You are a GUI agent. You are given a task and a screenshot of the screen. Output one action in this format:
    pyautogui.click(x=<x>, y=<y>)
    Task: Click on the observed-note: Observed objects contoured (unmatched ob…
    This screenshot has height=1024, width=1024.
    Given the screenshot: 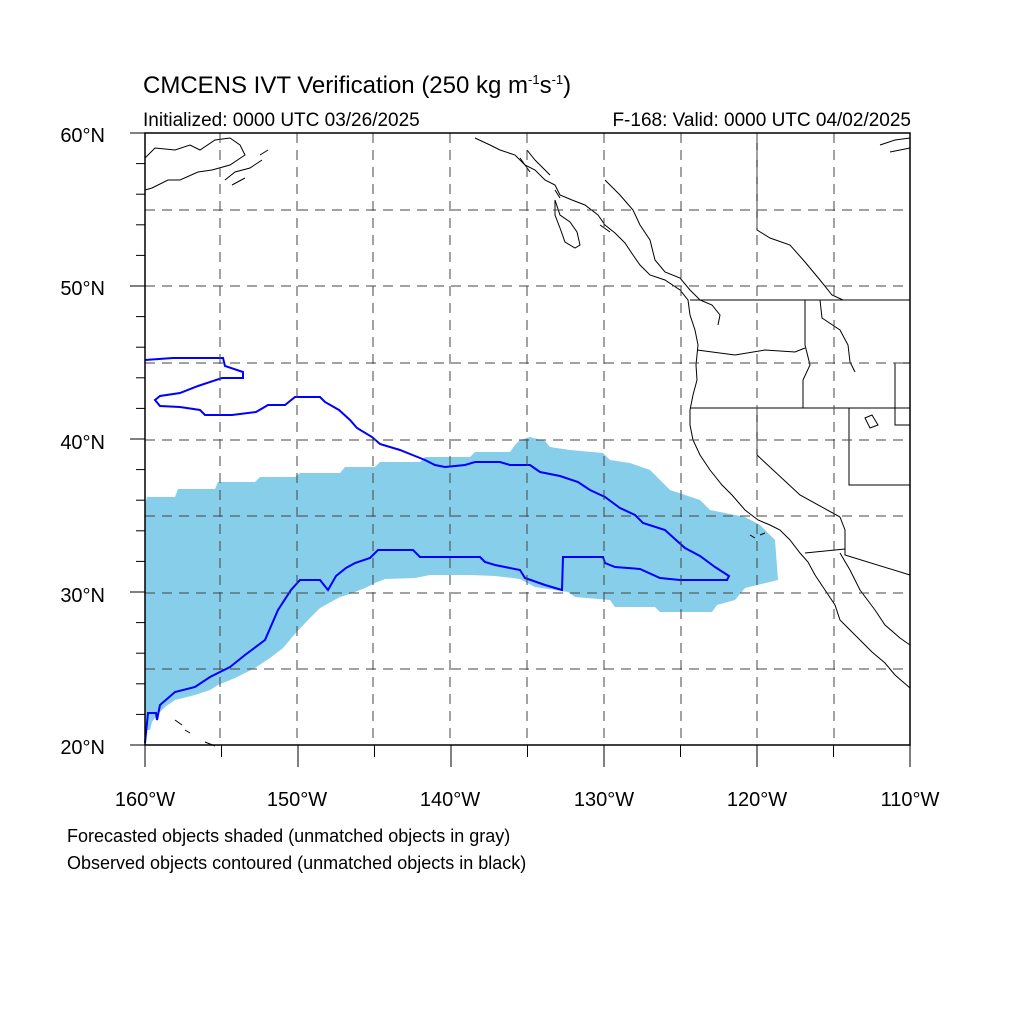 What is the action you would take?
    pyautogui.click(x=297, y=863)
    